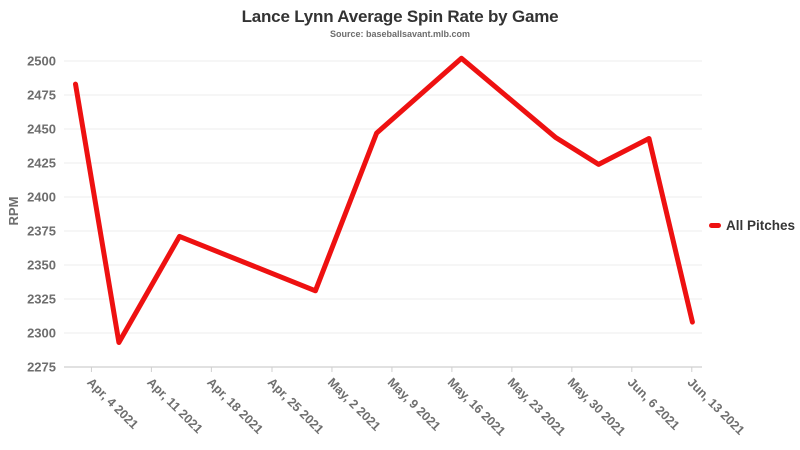 This screenshot has height=450, width=800. I want to click on x-tick-label: May, 2 2021, so click(354, 404).